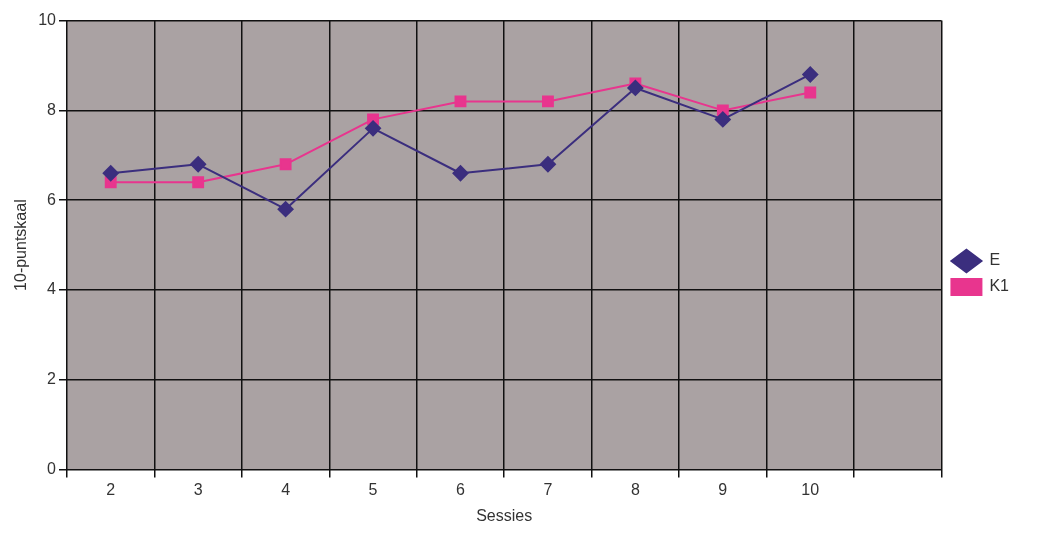 The width and height of the screenshot is (1037, 538). What do you see at coordinates (999, 286) in the screenshot?
I see `legend-label: K1` at bounding box center [999, 286].